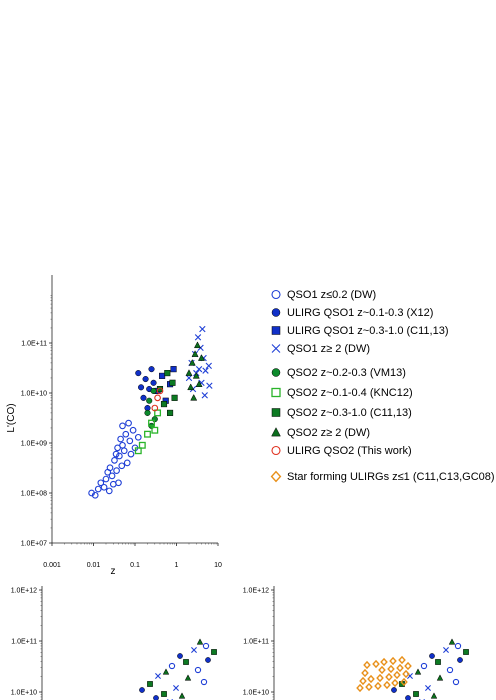 The width and height of the screenshot is (496, 700). What do you see at coordinates (34, 444) in the screenshot?
I see `y-tick-label: 1.0E+09` at bounding box center [34, 444].